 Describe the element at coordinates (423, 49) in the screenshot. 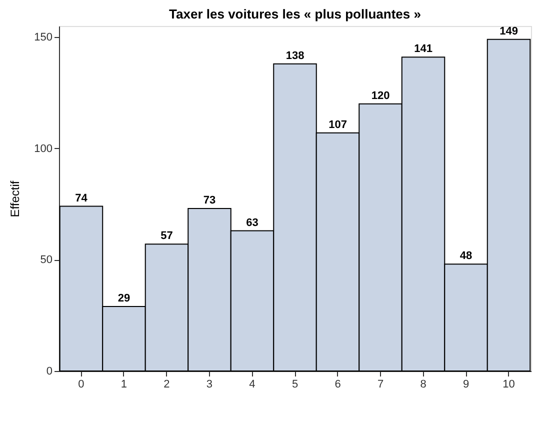

I see `data-label: 141` at that location.